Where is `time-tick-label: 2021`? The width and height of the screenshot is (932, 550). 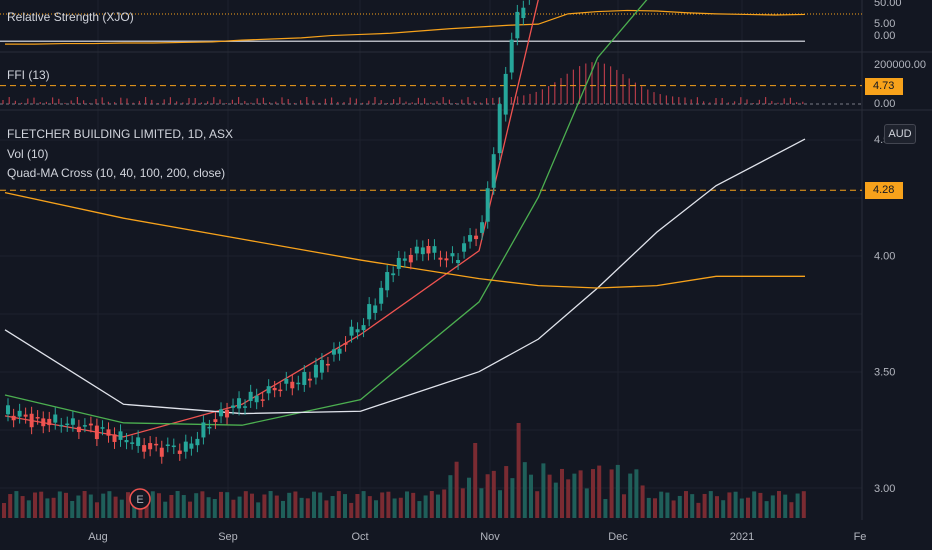 time-tick-label: 2021 is located at coordinates (742, 537).